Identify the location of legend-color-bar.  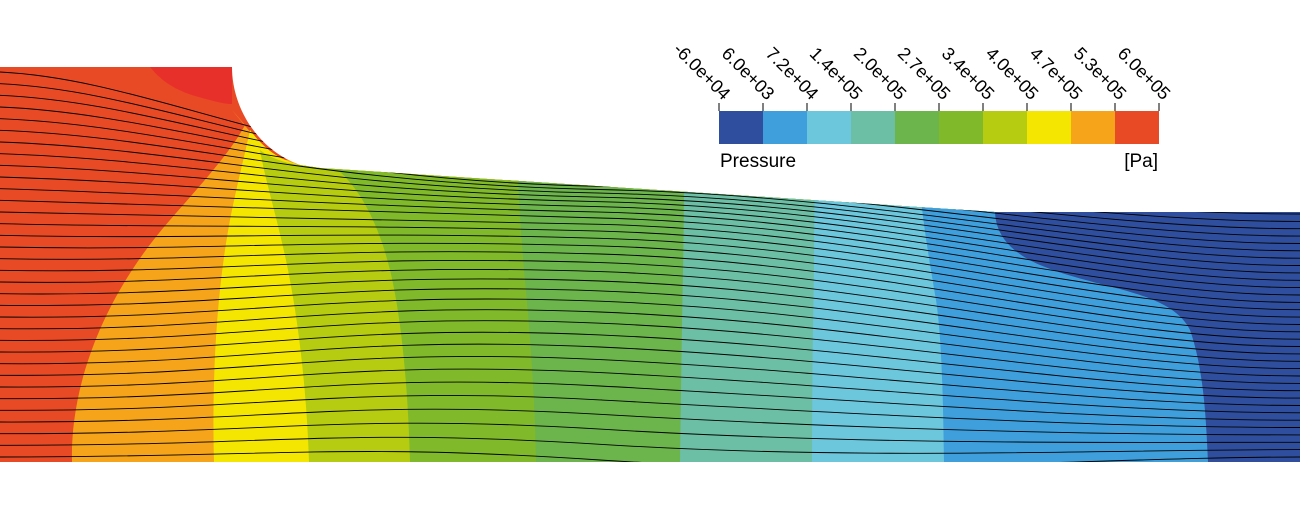
(939, 127).